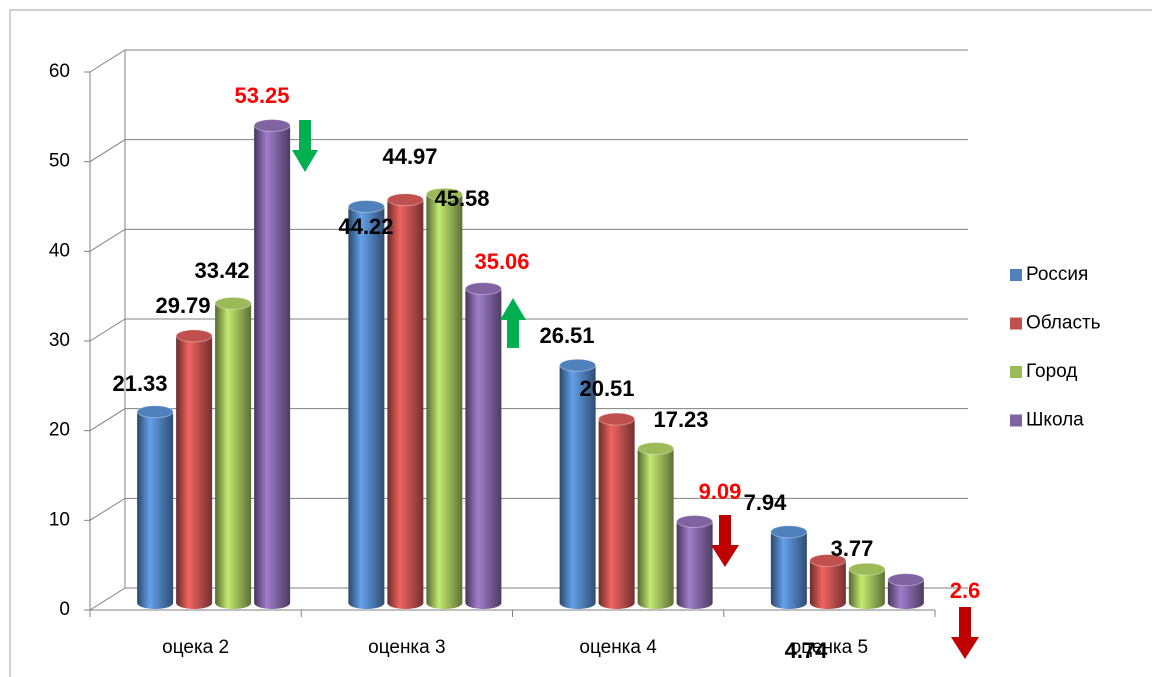 This screenshot has width=1152, height=677. What do you see at coordinates (680, 419) in the screenshot?
I see `value-label: 17.23` at bounding box center [680, 419].